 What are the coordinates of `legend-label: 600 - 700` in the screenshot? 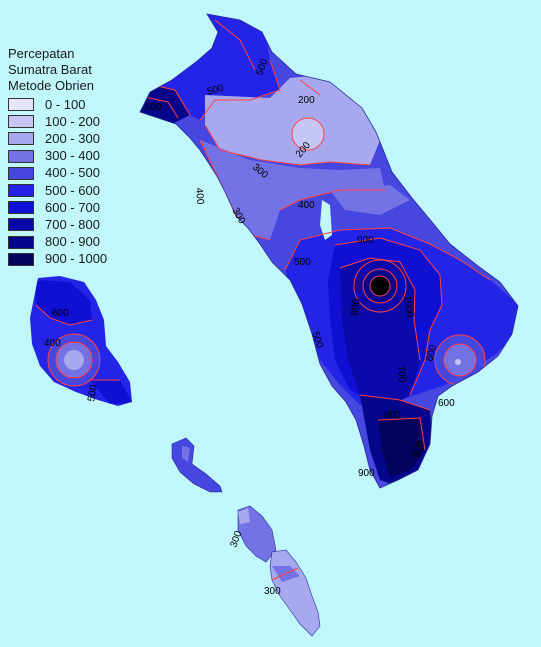 It's located at (72, 207).